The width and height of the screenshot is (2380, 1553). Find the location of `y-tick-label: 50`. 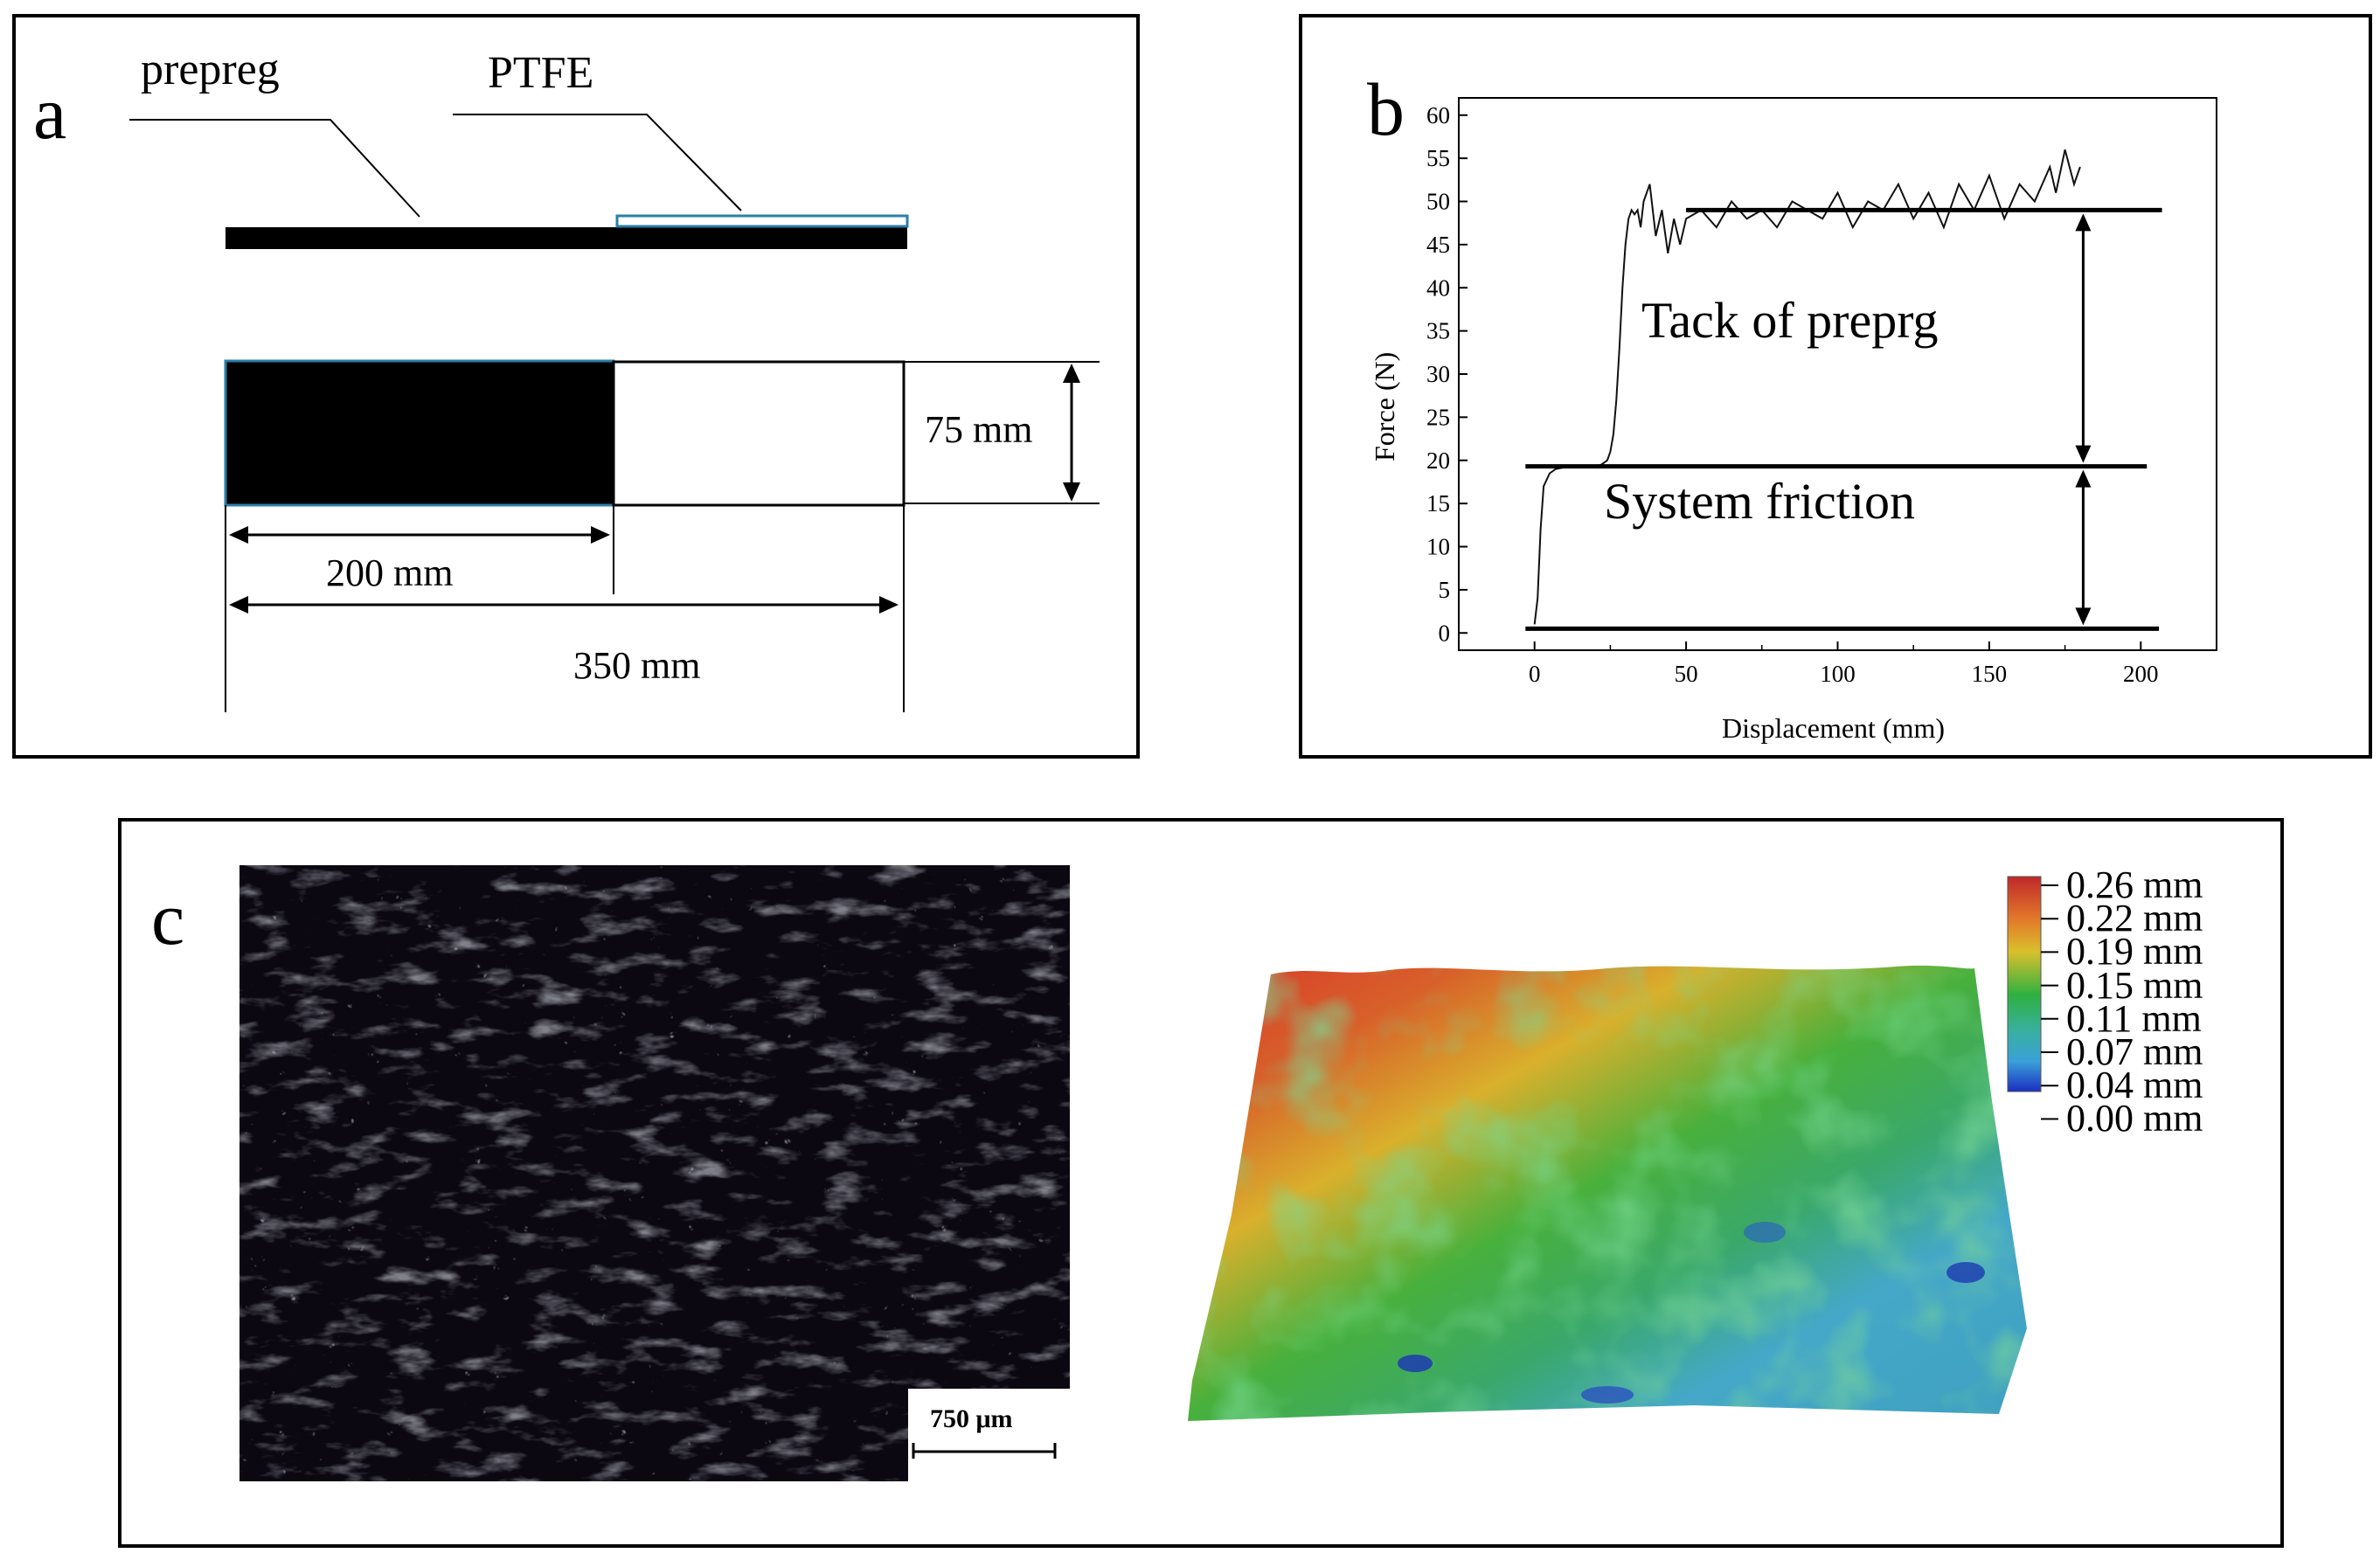

y-tick-label: 50 is located at coordinates (1438, 202).